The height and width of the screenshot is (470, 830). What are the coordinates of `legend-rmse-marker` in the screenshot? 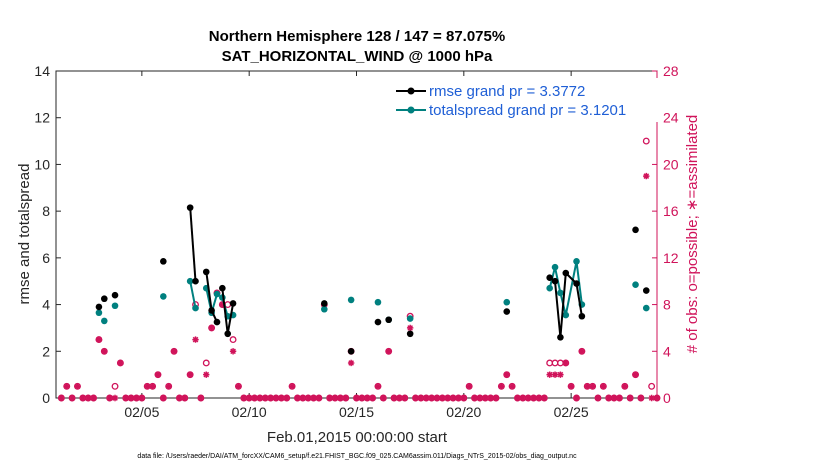 It's located at (411, 91).